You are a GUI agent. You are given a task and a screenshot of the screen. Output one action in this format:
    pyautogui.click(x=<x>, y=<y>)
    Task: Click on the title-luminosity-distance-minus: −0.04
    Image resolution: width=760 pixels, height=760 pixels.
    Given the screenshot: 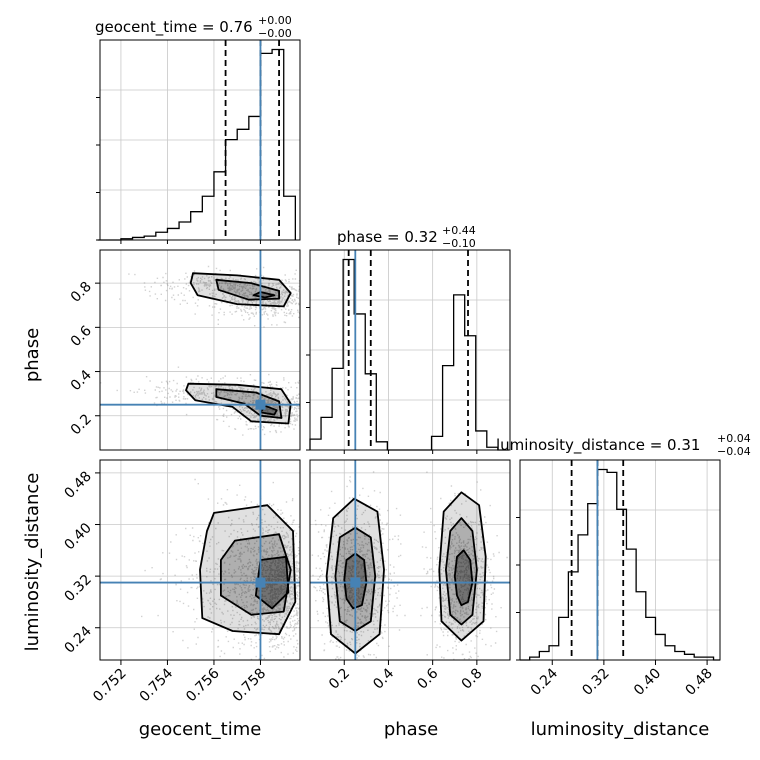 What is the action you would take?
    pyautogui.click(x=734, y=451)
    